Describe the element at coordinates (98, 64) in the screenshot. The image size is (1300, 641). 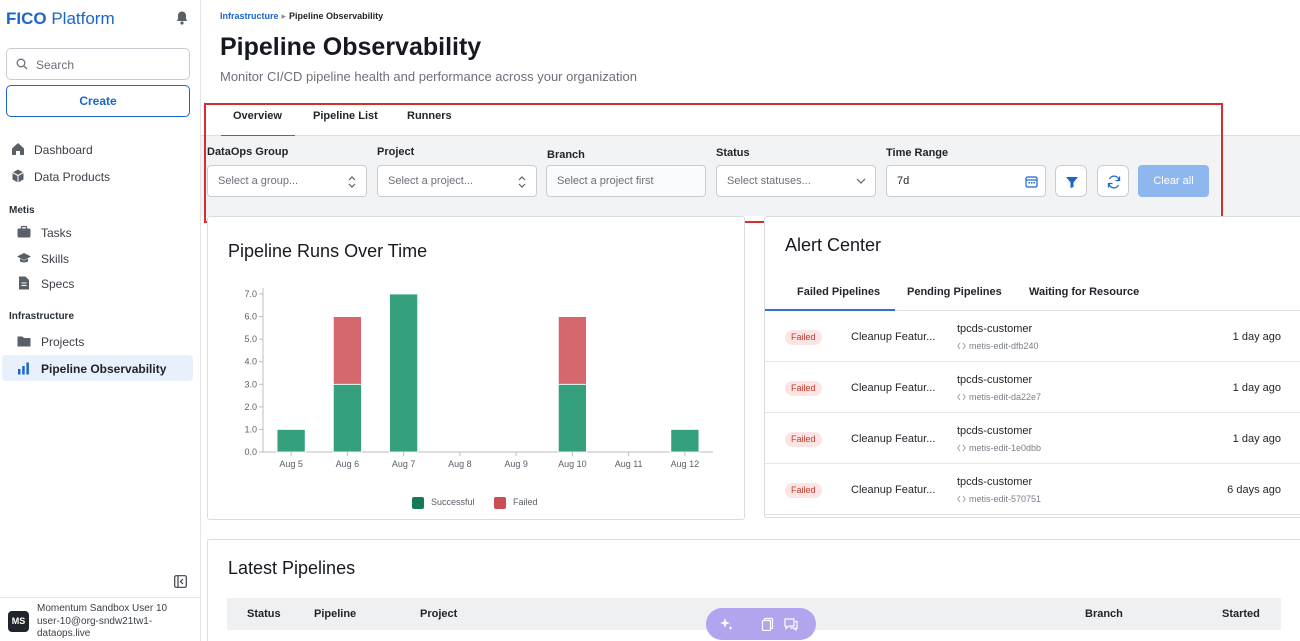
I see `search-input: Search` at that location.